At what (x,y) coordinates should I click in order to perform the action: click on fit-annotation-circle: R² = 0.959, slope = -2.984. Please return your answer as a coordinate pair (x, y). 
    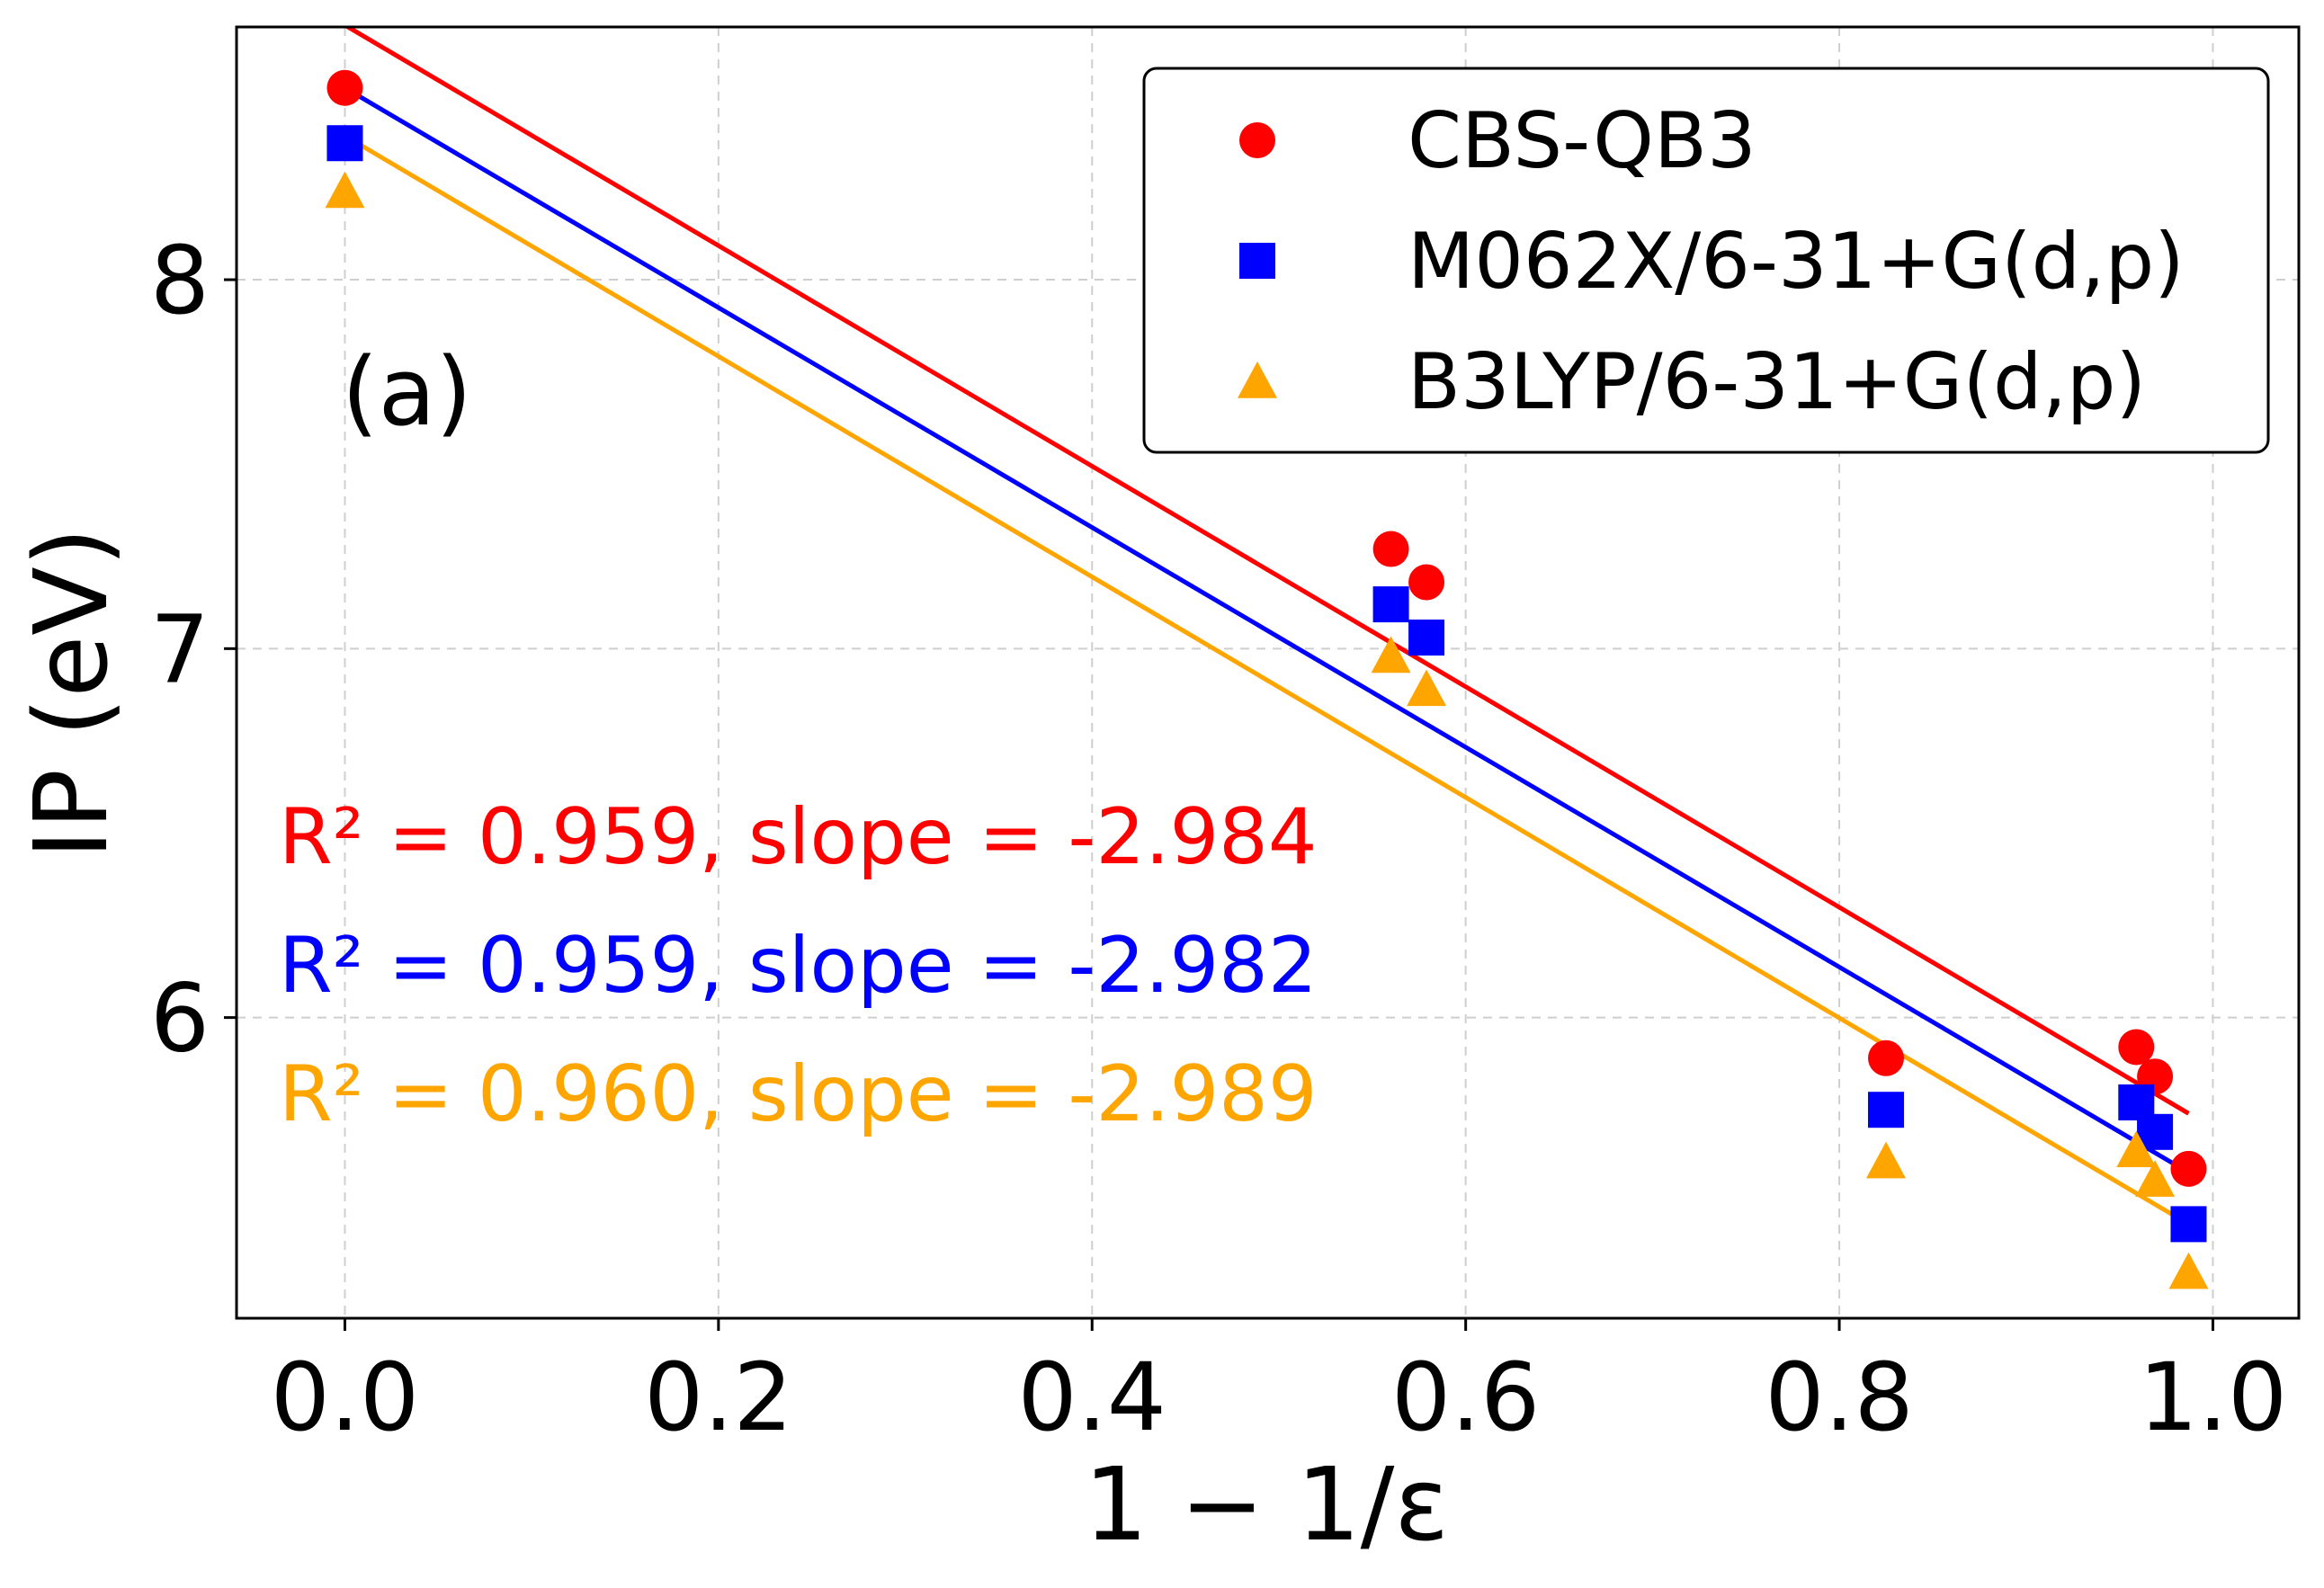
    Looking at the image, I should click on (798, 837).